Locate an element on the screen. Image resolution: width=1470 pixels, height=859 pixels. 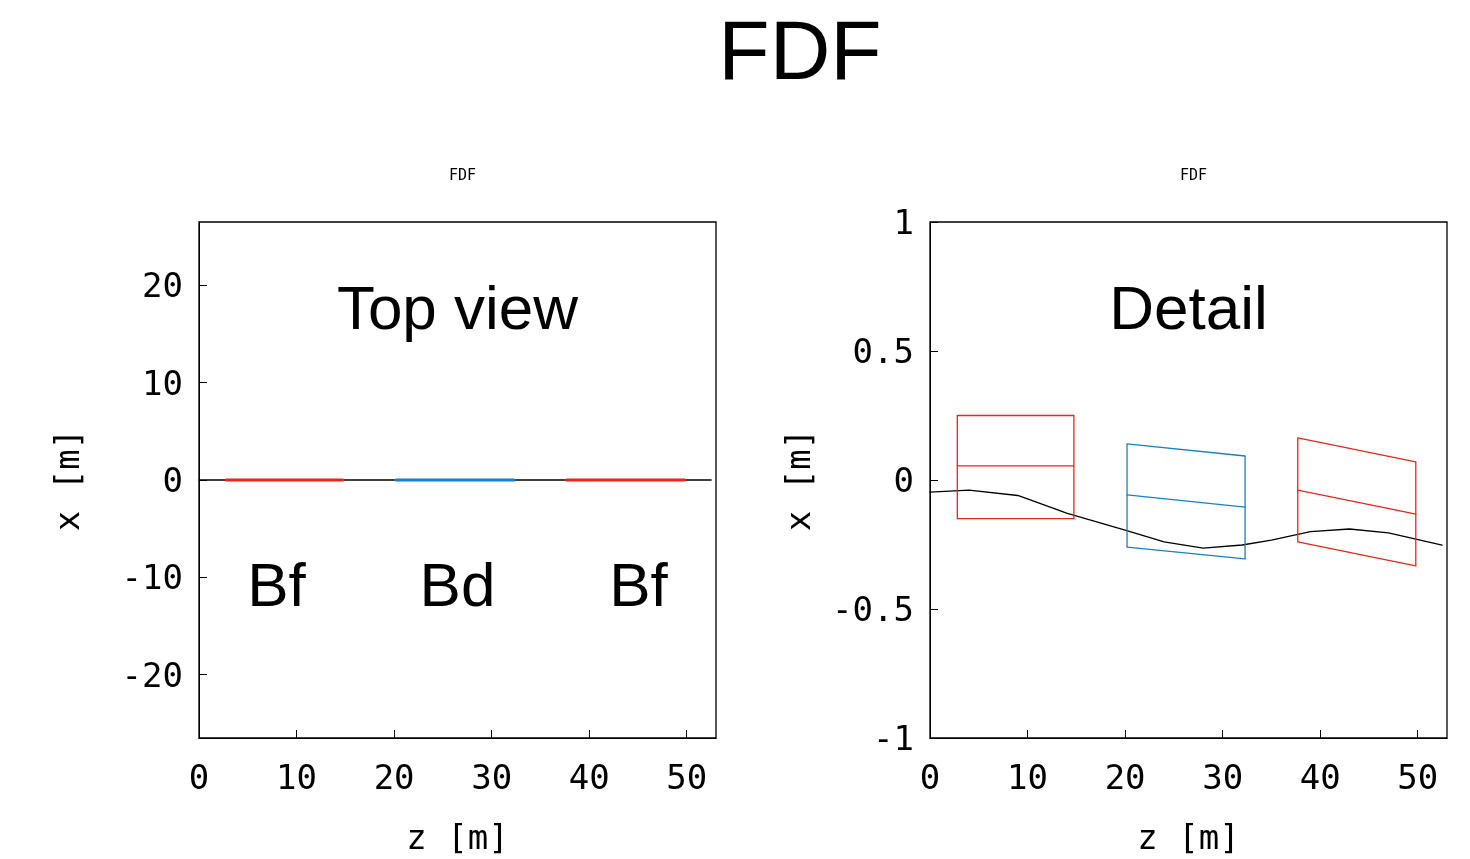
annotation: Bd is located at coordinates (457, 584).